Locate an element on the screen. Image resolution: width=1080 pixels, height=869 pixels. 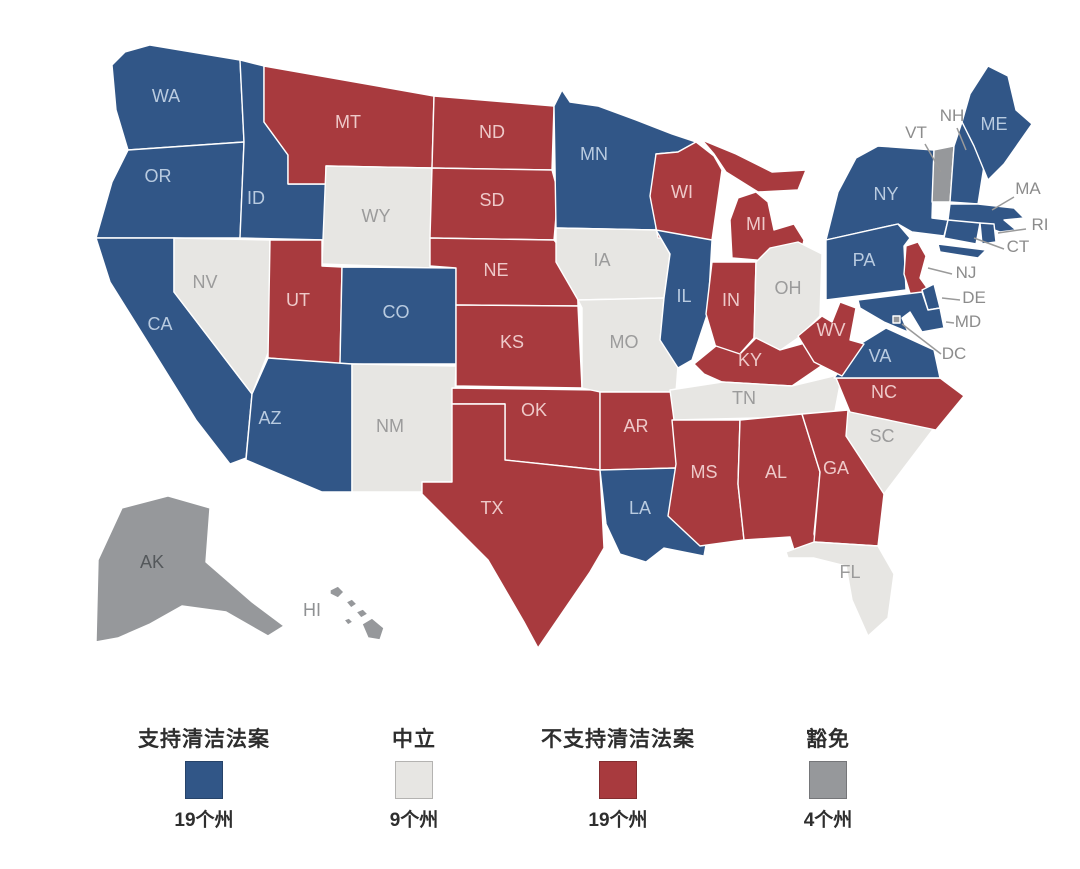
legend-item-neutral: 中立 9个州 is located at coordinates (414, 780).